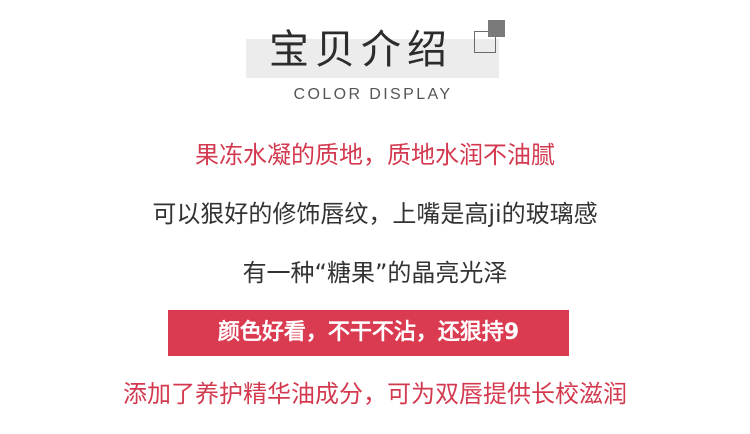 The height and width of the screenshot is (434, 750). Describe the element at coordinates (375, 394) in the screenshot. I see `feature-line-nourish: 添加了养护精华油成分，可为双唇提供长校滋润` at that location.